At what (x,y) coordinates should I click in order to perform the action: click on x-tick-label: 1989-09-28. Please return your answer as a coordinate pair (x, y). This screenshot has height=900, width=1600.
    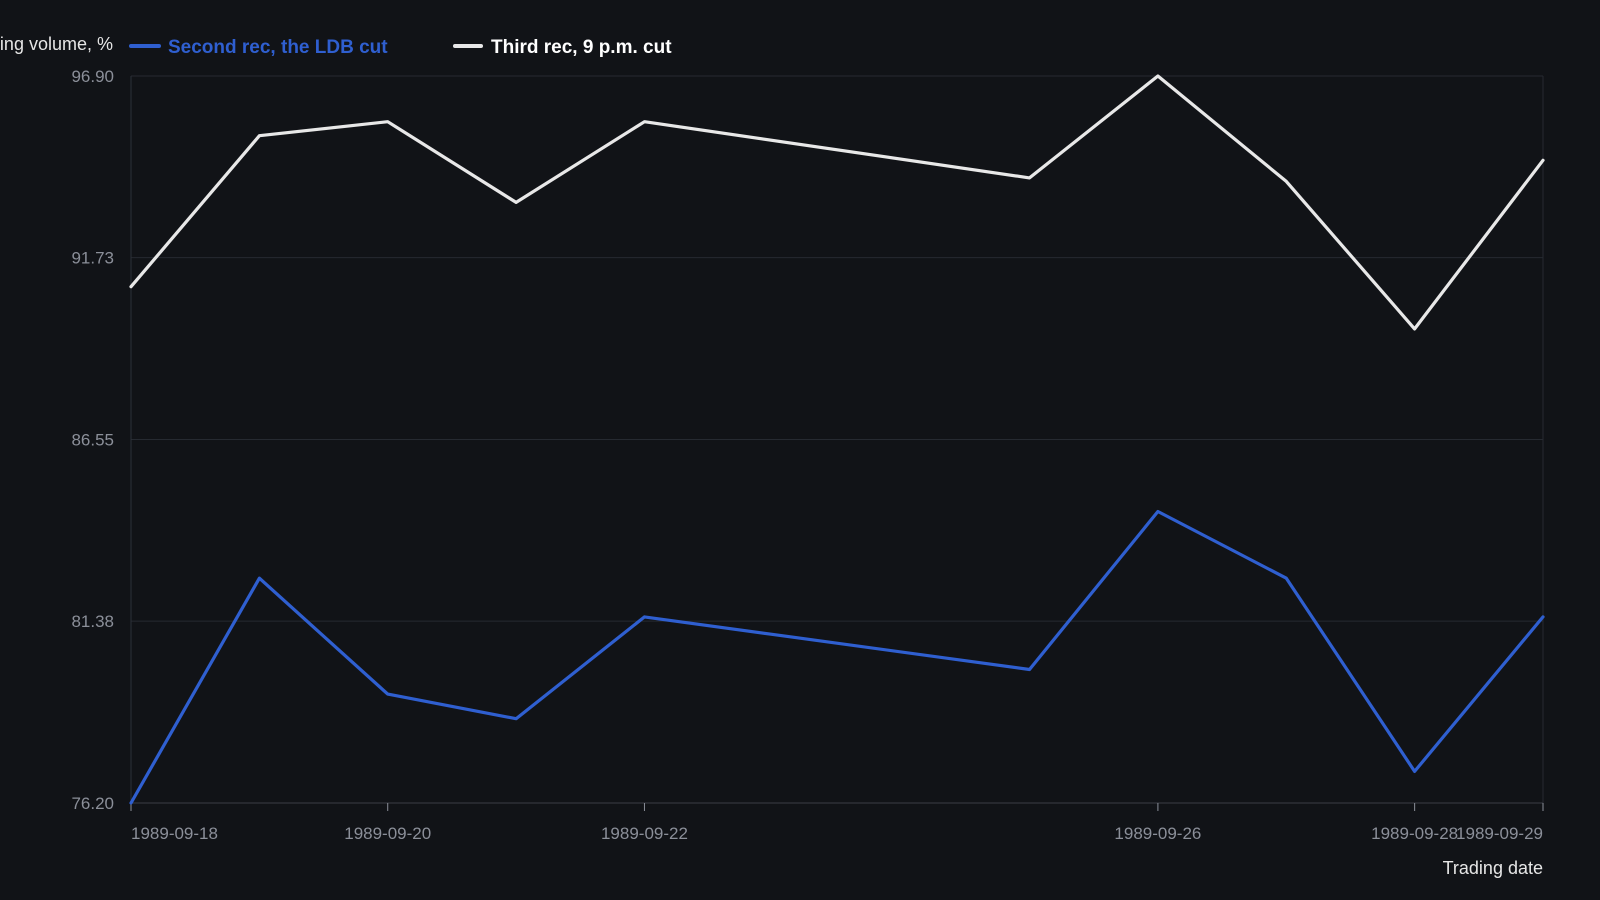
    Looking at the image, I should click on (1414, 833).